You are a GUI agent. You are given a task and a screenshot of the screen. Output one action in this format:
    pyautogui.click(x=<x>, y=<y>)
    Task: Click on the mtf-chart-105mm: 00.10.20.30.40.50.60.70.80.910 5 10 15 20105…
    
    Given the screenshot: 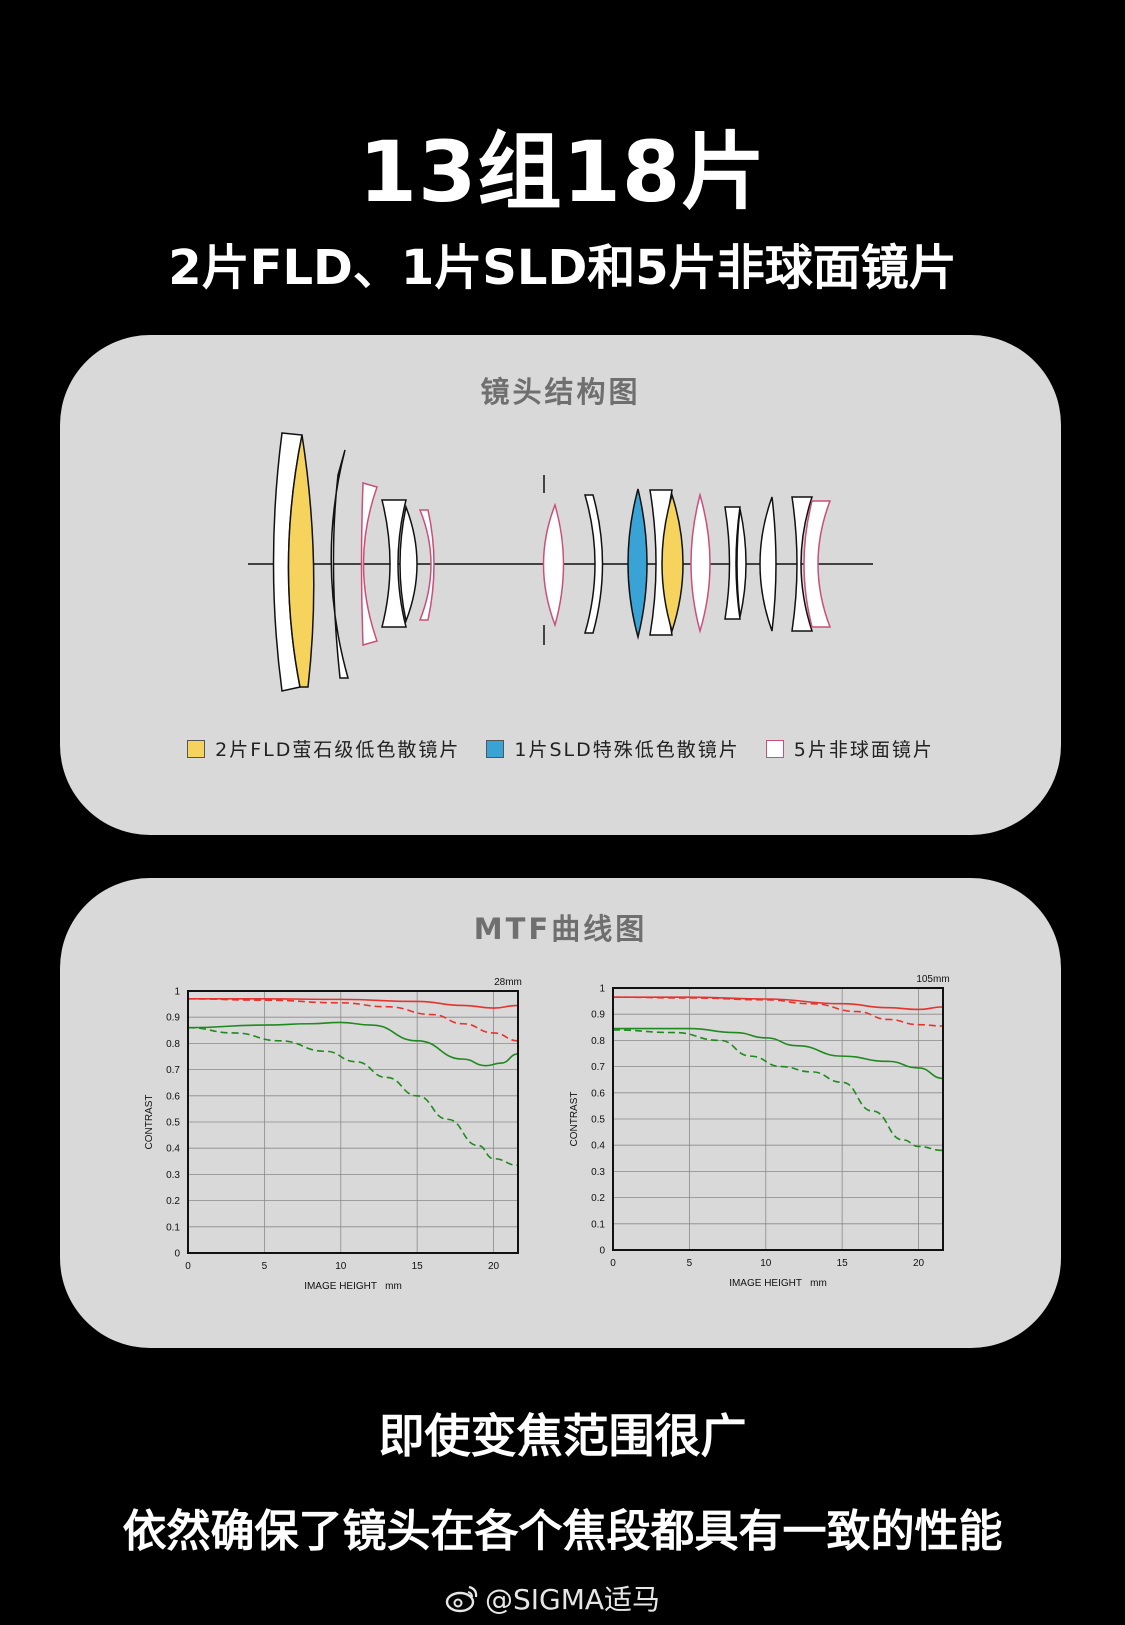 What is the action you would take?
    pyautogui.click(x=759, y=1131)
    